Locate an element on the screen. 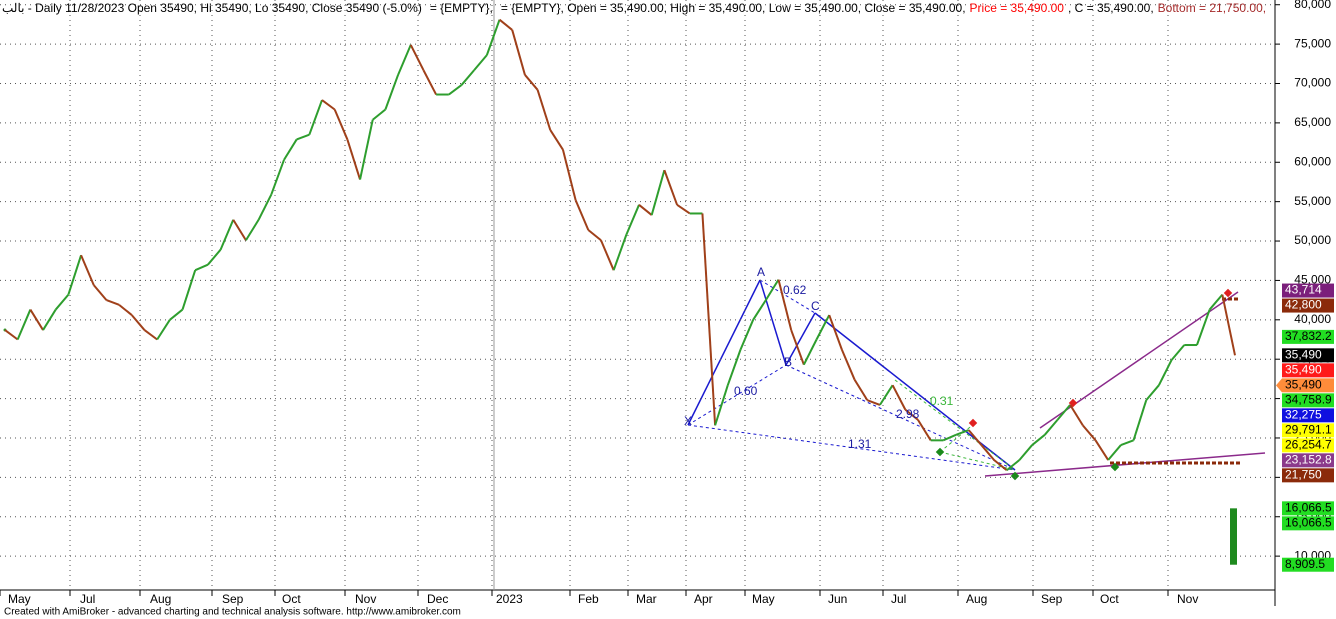  x-tick-label: May is located at coordinates (763, 599).